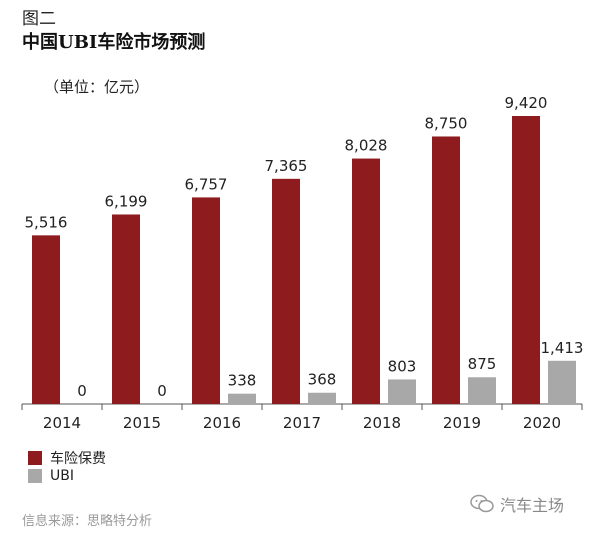  What do you see at coordinates (97, 87) in the screenshot?
I see `unit-label: （单位：亿元）` at bounding box center [97, 87].